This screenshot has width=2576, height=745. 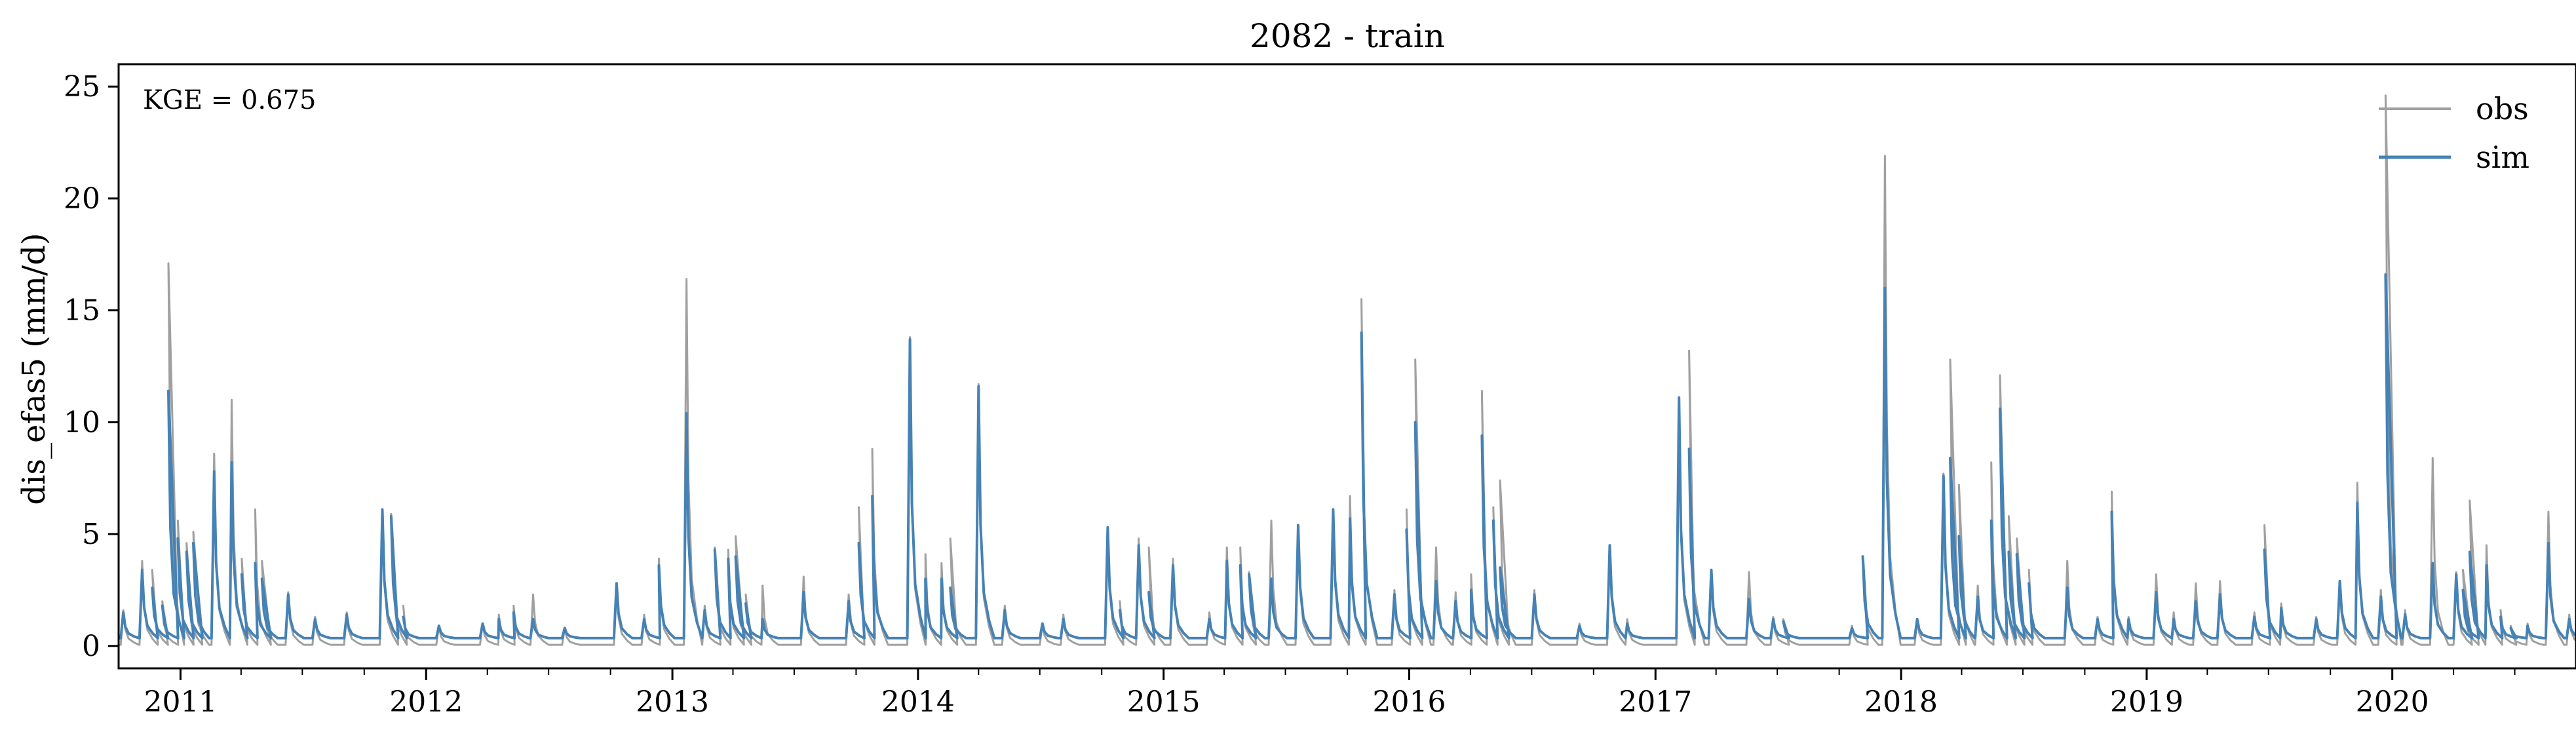 I want to click on legend-sim-label: sim, so click(x=2502, y=158).